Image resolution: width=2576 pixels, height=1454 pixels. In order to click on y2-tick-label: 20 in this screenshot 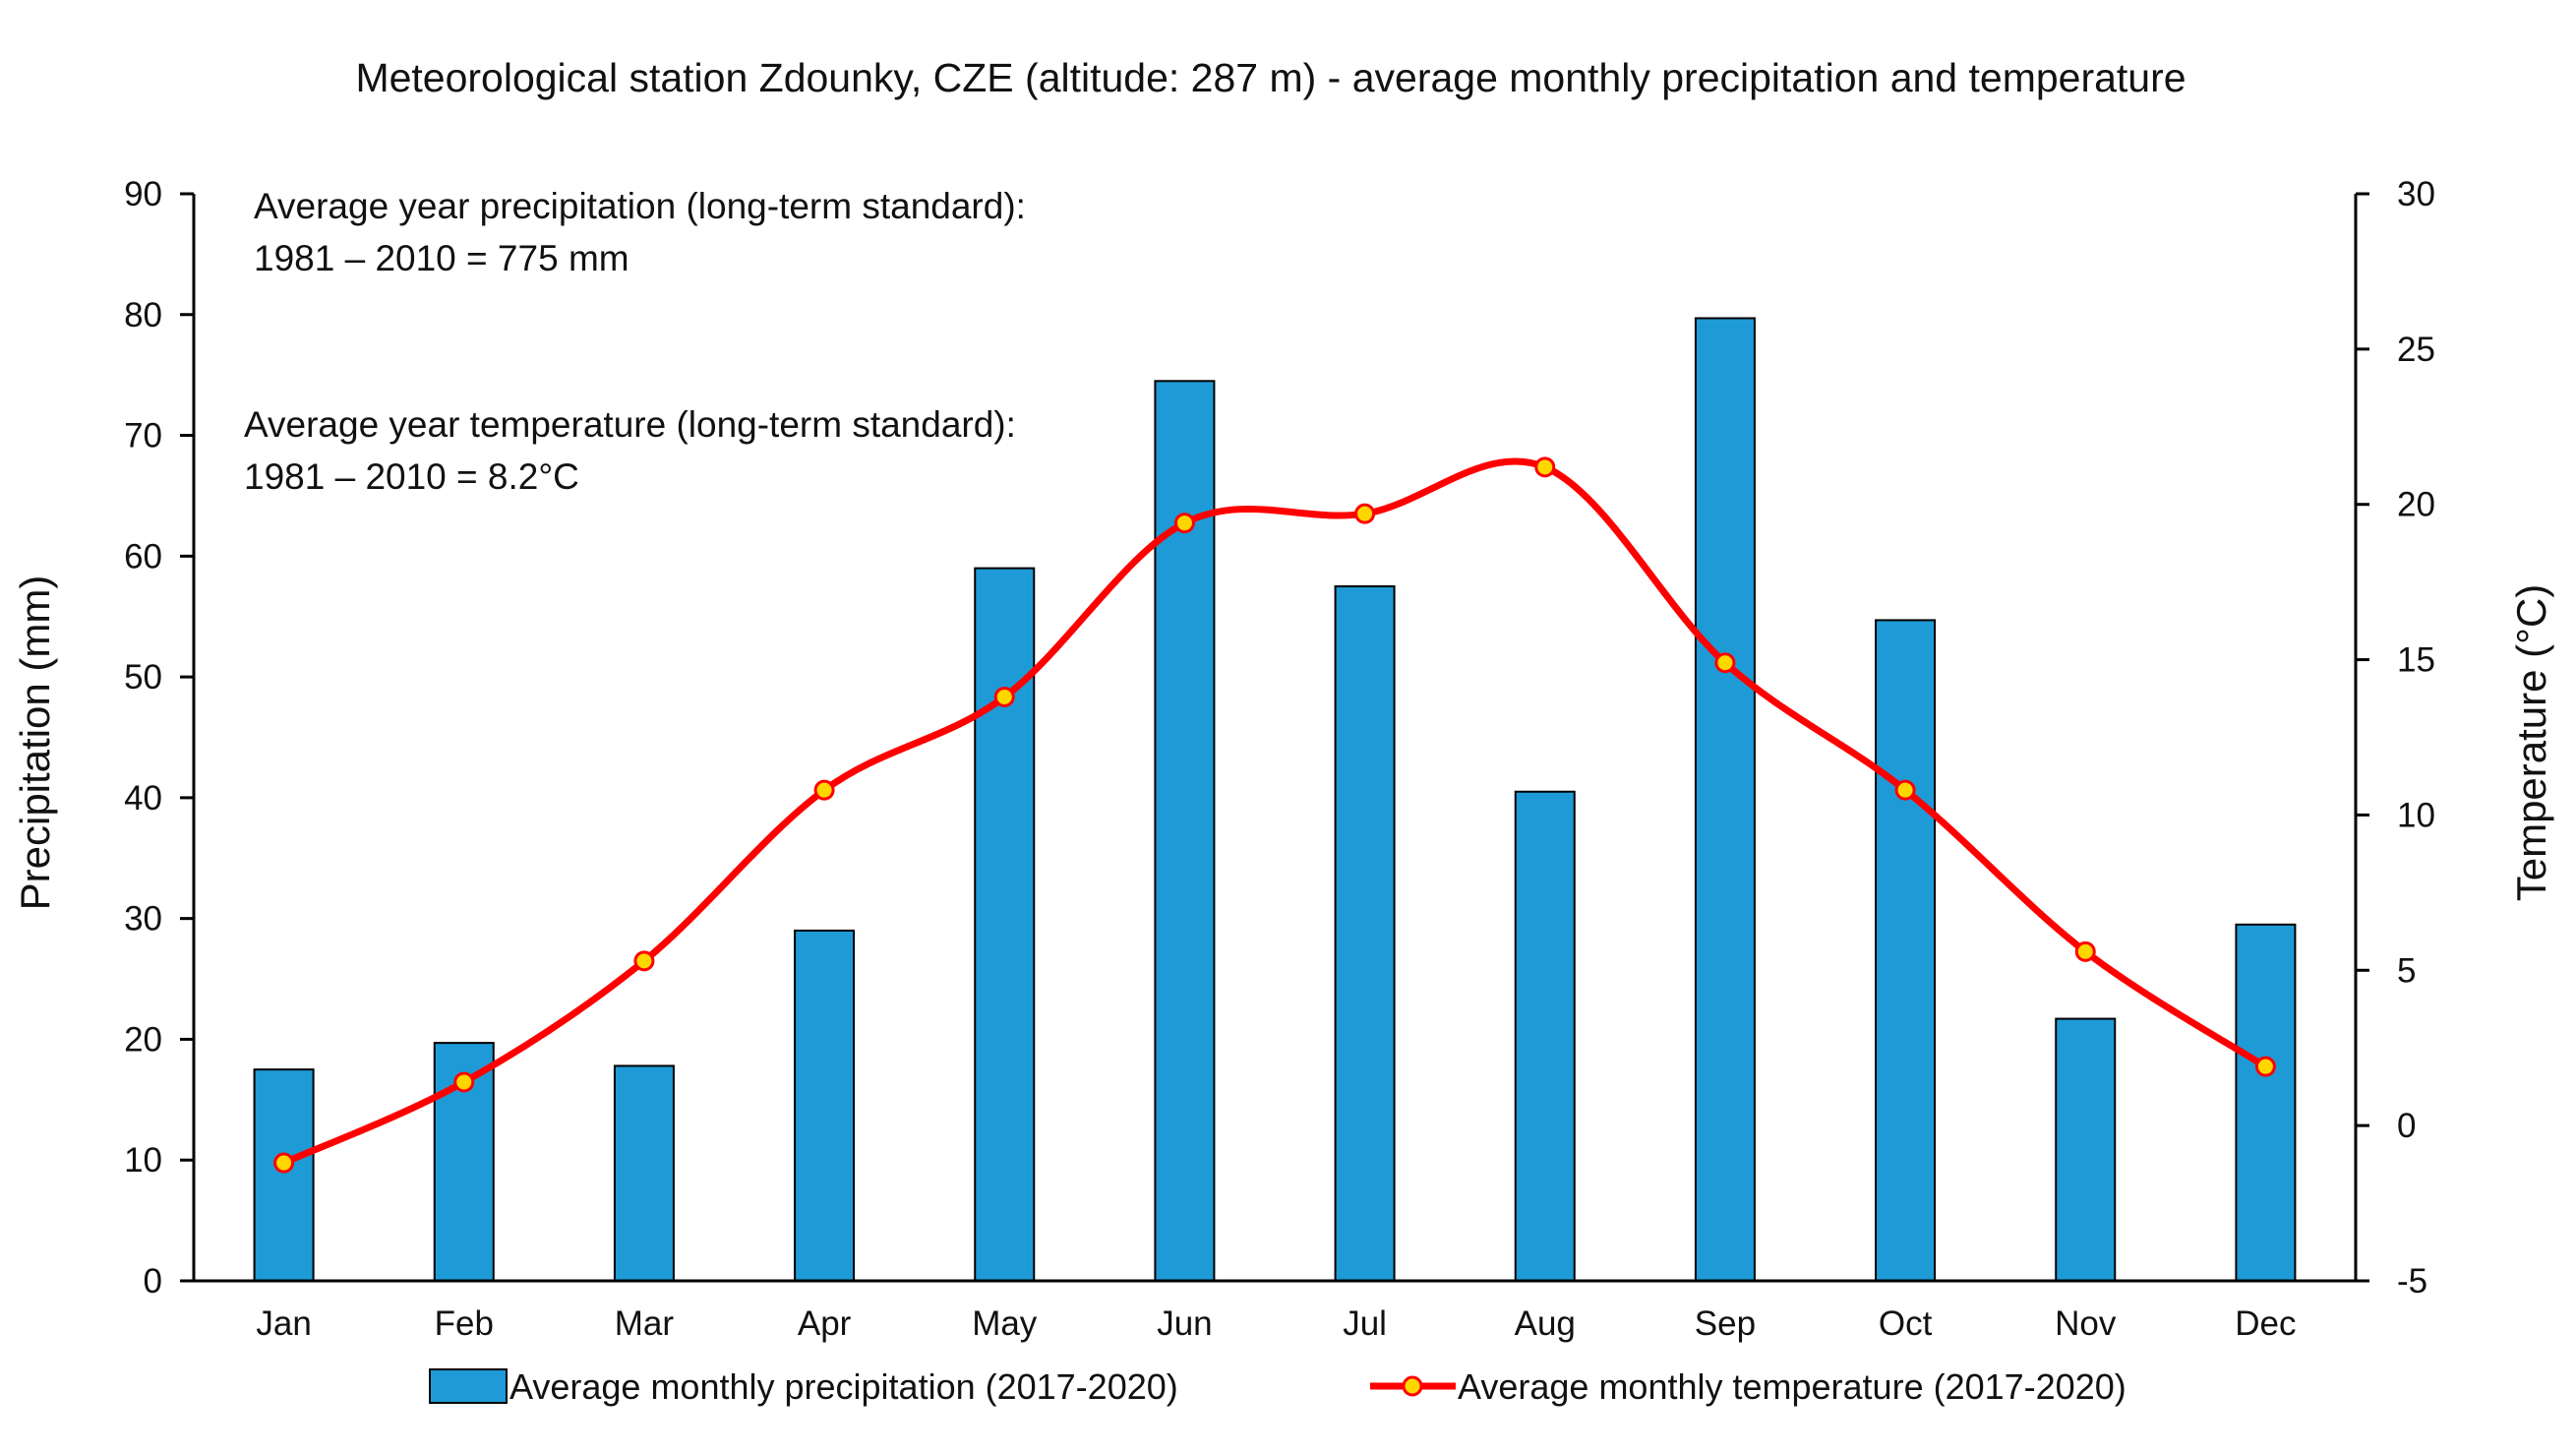, I will do `click(2416, 505)`.